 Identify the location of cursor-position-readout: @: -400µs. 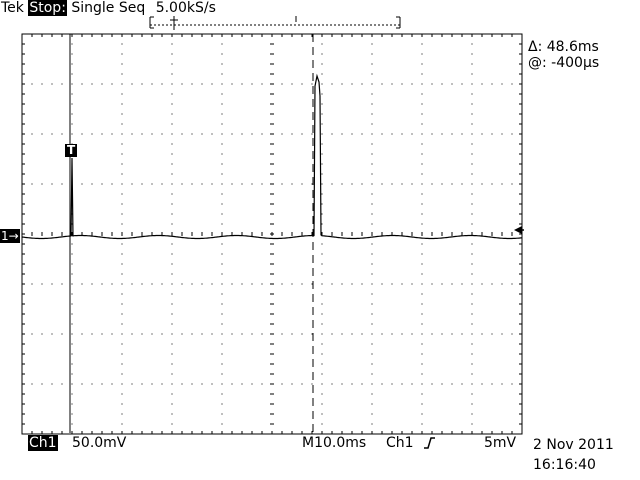
(564, 63).